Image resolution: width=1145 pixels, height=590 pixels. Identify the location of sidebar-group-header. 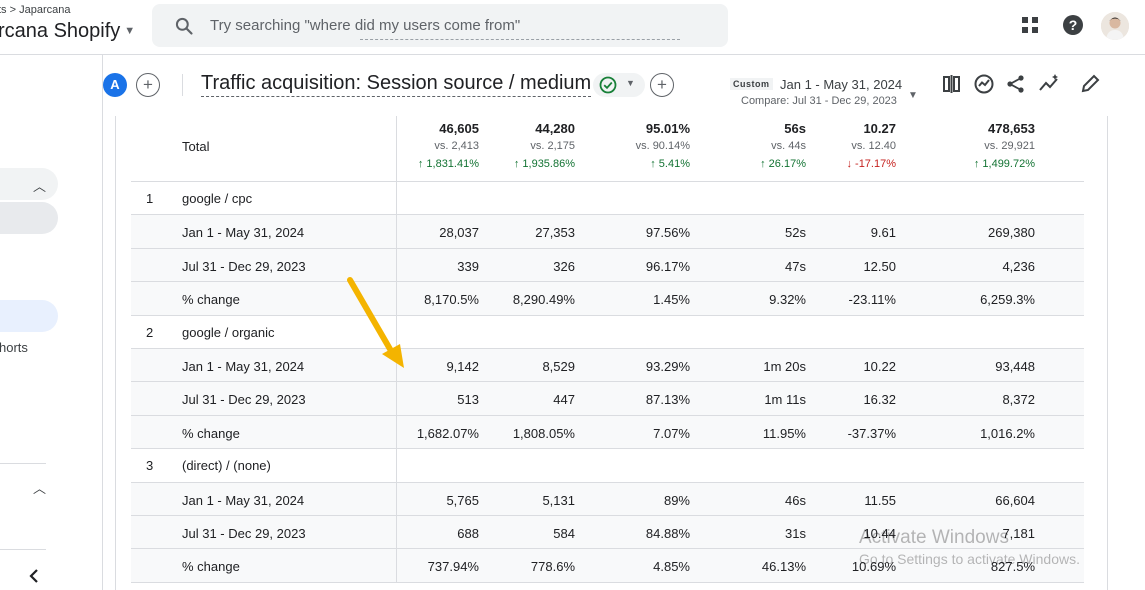
(29, 184).